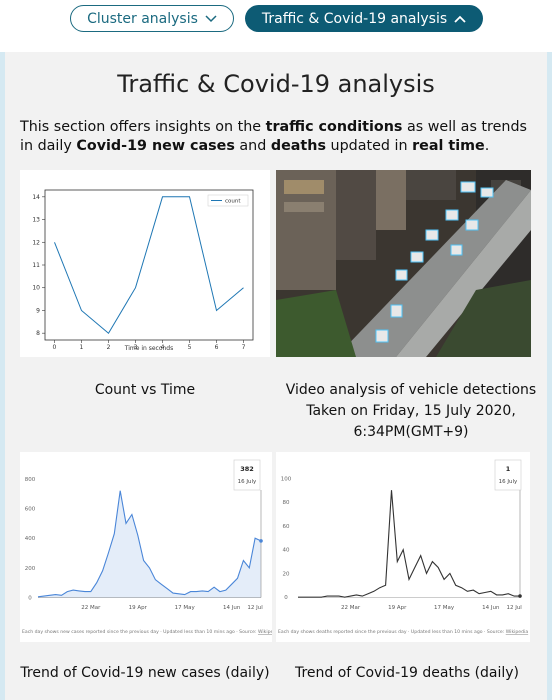 The image size is (552, 700). What do you see at coordinates (36, 242) in the screenshot?
I see `y-tick-label: 12` at bounding box center [36, 242].